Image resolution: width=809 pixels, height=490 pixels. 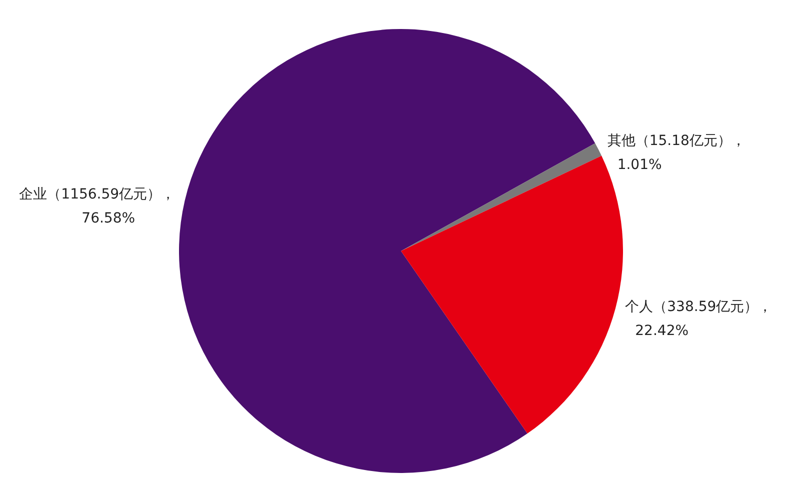 I want to click on pie-slice, so click(x=501, y=197).